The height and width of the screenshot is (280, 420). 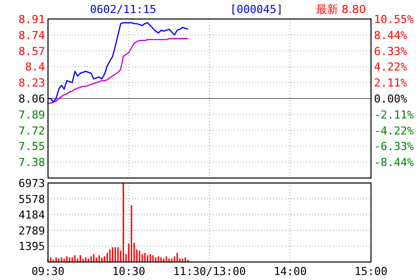 I want to click on chart-subtitle: [000045], so click(x=256, y=9).